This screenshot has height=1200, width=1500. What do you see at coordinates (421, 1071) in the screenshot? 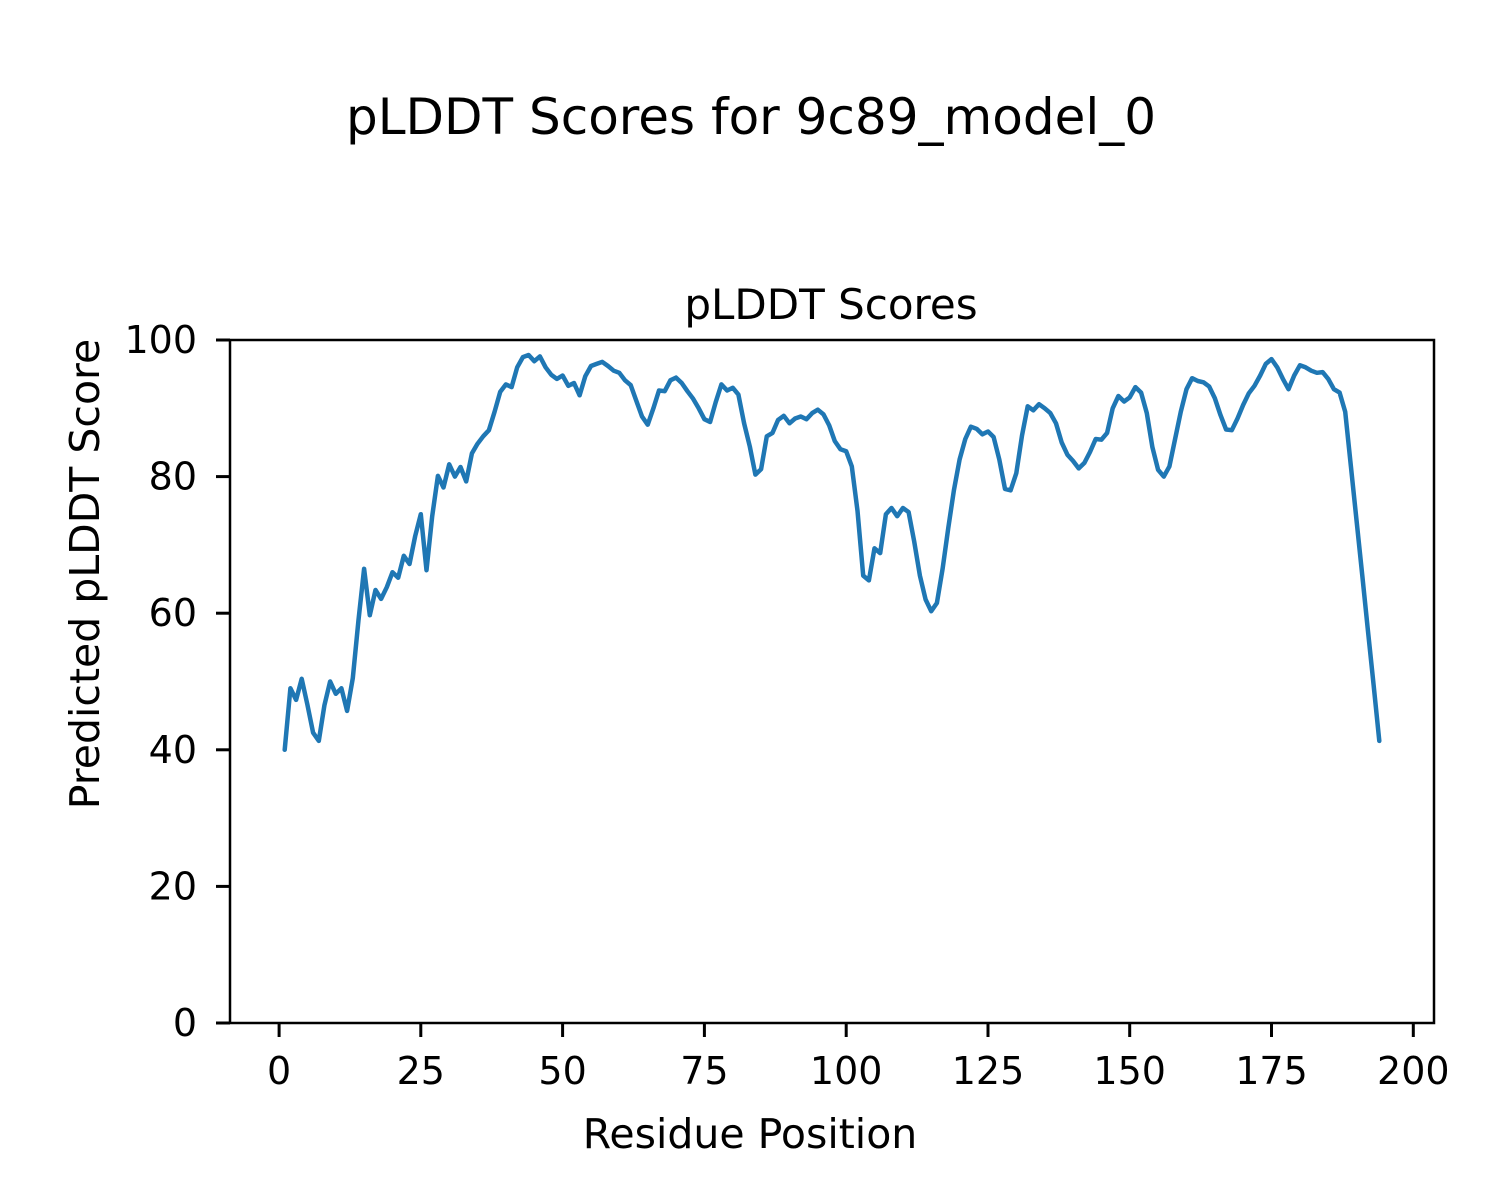
I see `x-tick-label: 25` at bounding box center [421, 1071].